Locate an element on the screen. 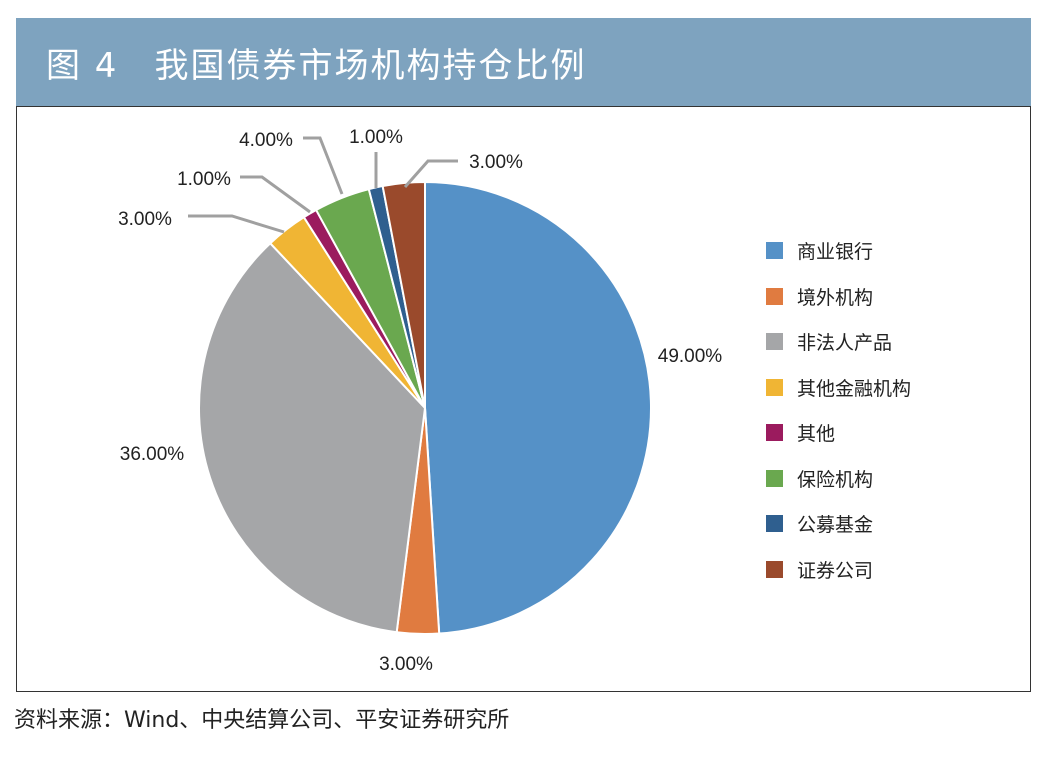 This screenshot has height=760, width=1048. legend-label: 商业银行 is located at coordinates (835, 252).